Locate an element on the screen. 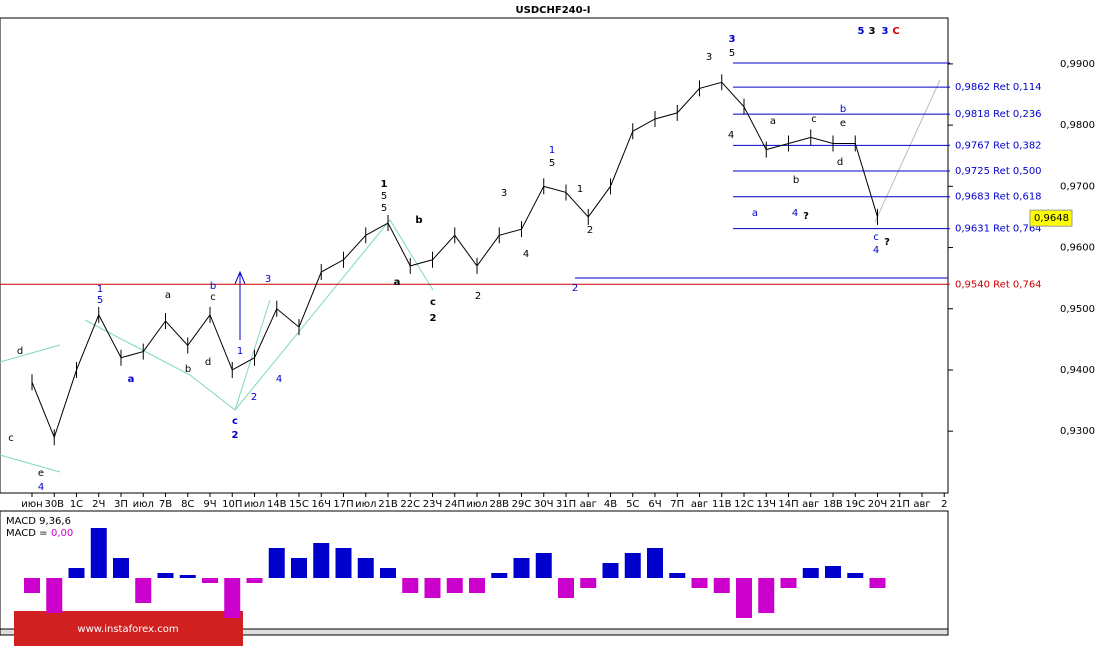 The height and width of the screenshot is (661, 1105). y-tick-label: 0,9400 is located at coordinates (1077, 370).